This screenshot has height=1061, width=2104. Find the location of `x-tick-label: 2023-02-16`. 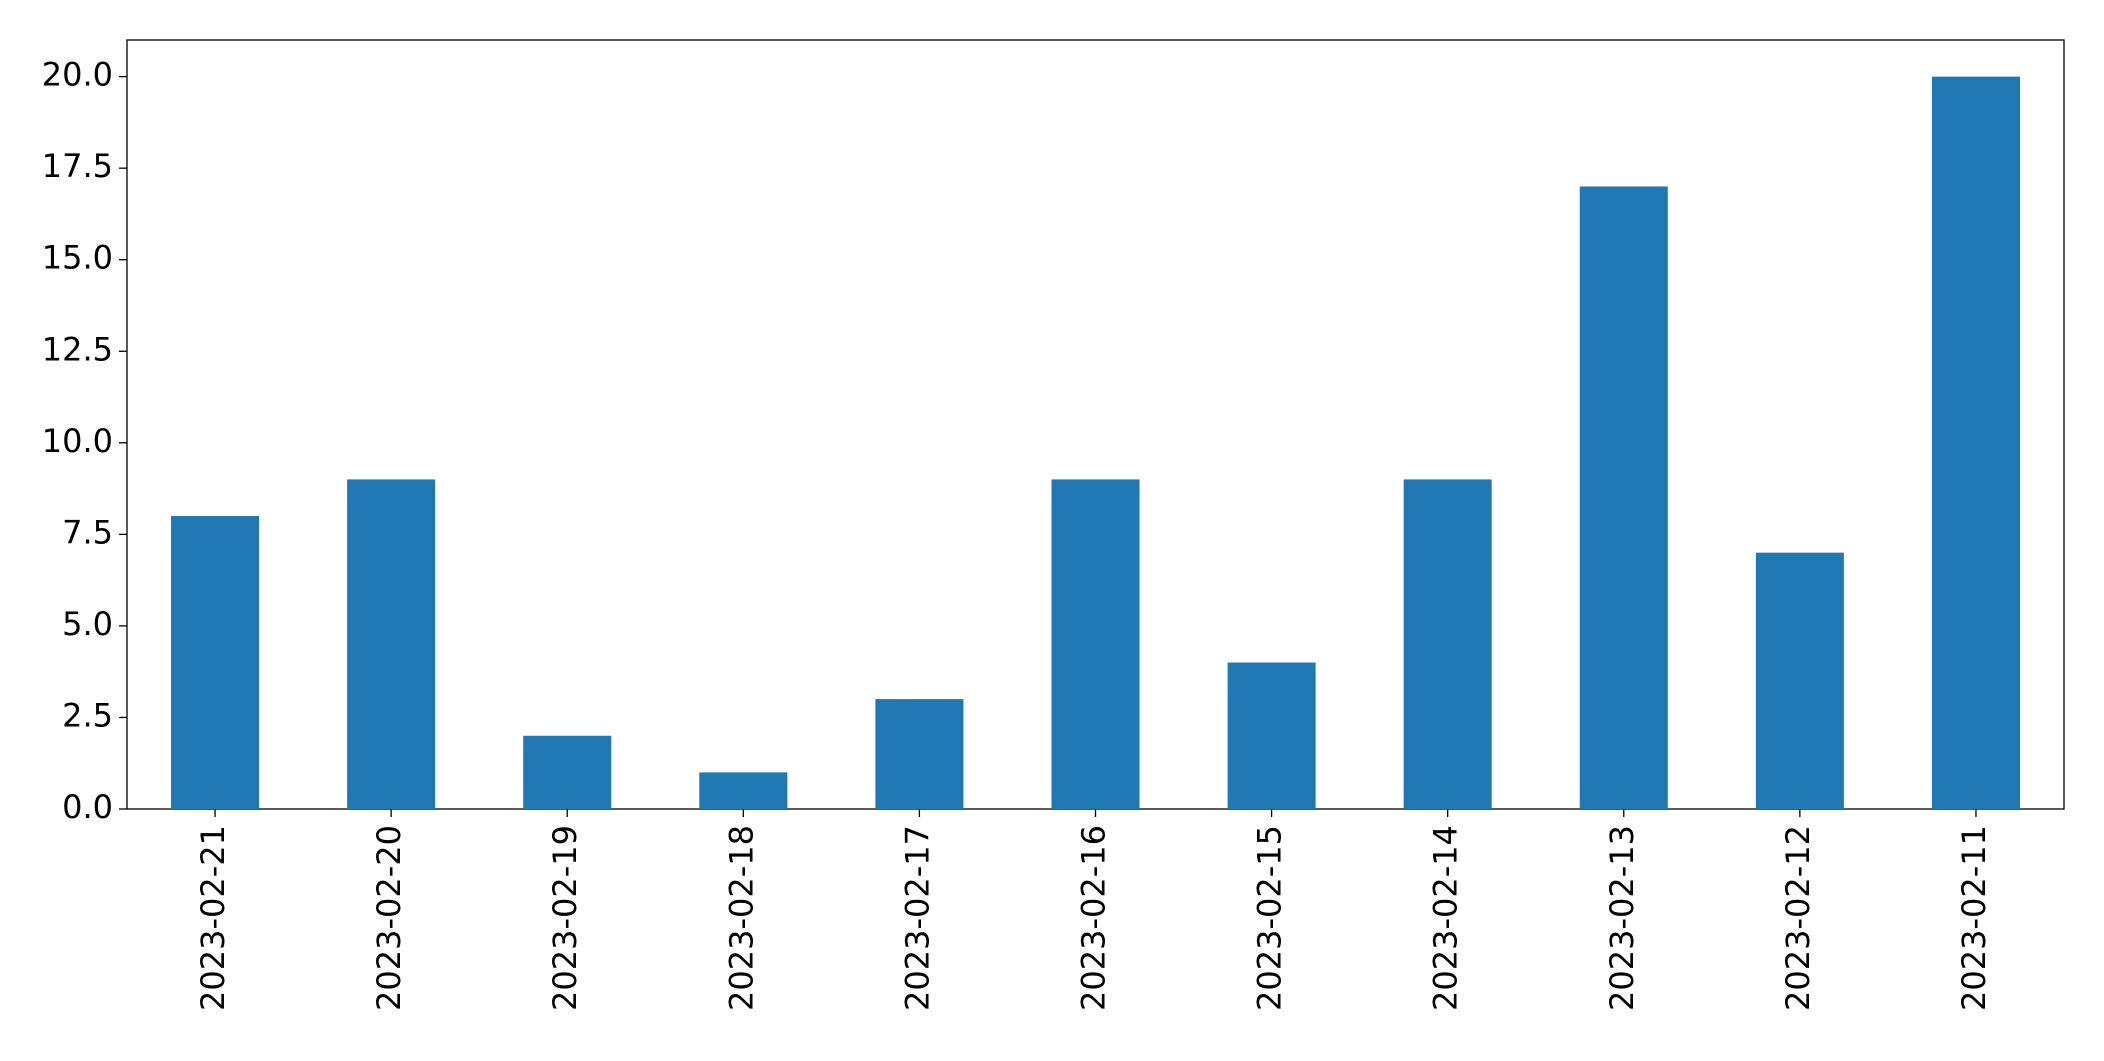

x-tick-label: 2023-02-16 is located at coordinates (1094, 918).